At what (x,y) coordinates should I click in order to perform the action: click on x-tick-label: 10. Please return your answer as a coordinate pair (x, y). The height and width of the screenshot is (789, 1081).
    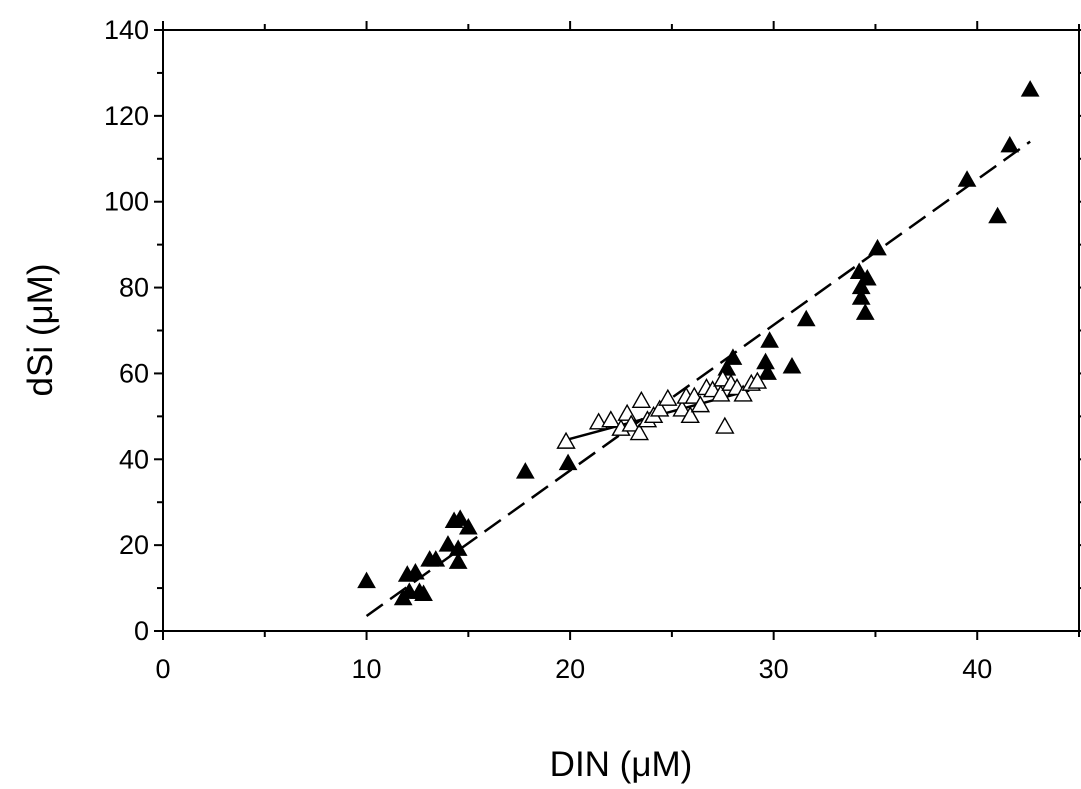
    Looking at the image, I should click on (367, 669).